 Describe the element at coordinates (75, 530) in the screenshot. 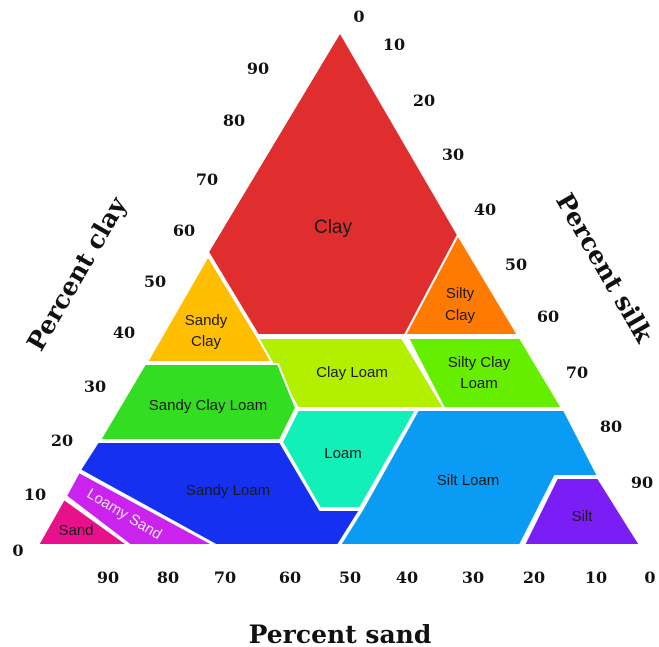

I see `region-label: Sand` at that location.